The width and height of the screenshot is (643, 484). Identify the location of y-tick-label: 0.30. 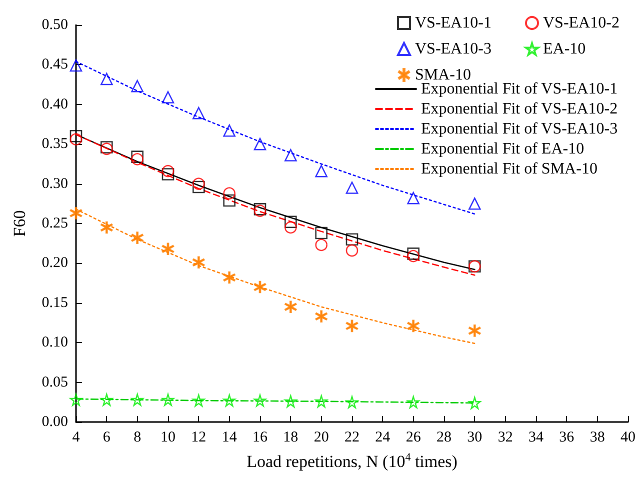
(55, 184).